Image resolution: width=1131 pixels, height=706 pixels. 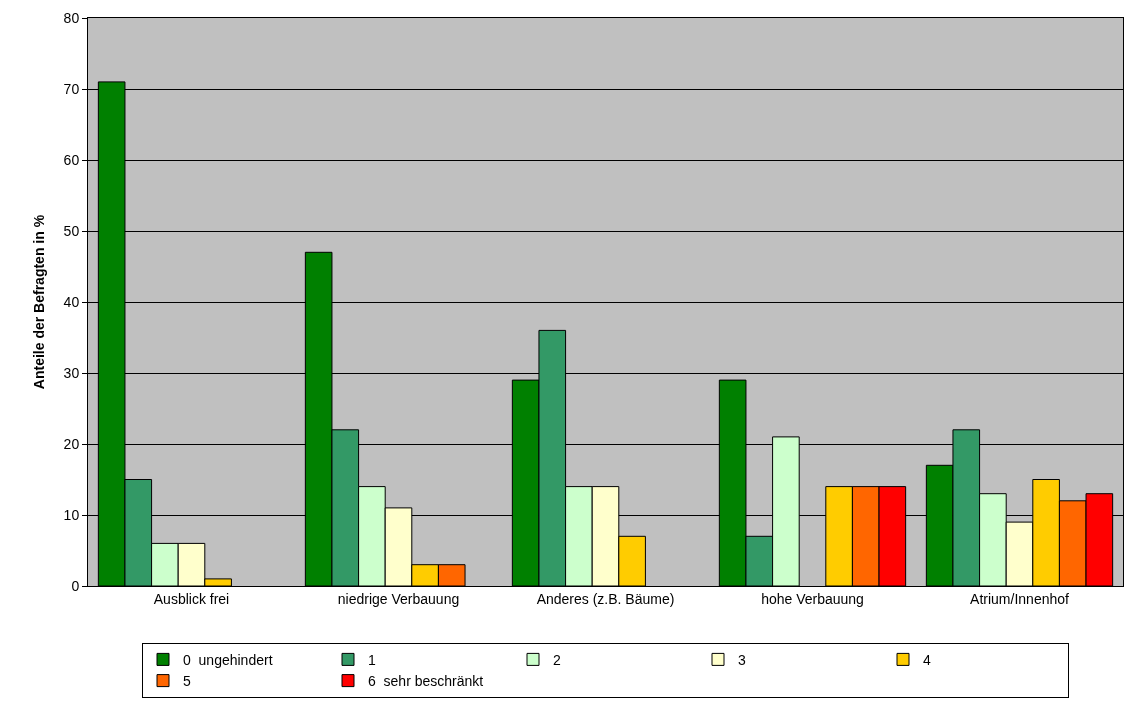 What do you see at coordinates (191, 598) in the screenshot?
I see `x-tick-label: Ausblick frei` at bounding box center [191, 598].